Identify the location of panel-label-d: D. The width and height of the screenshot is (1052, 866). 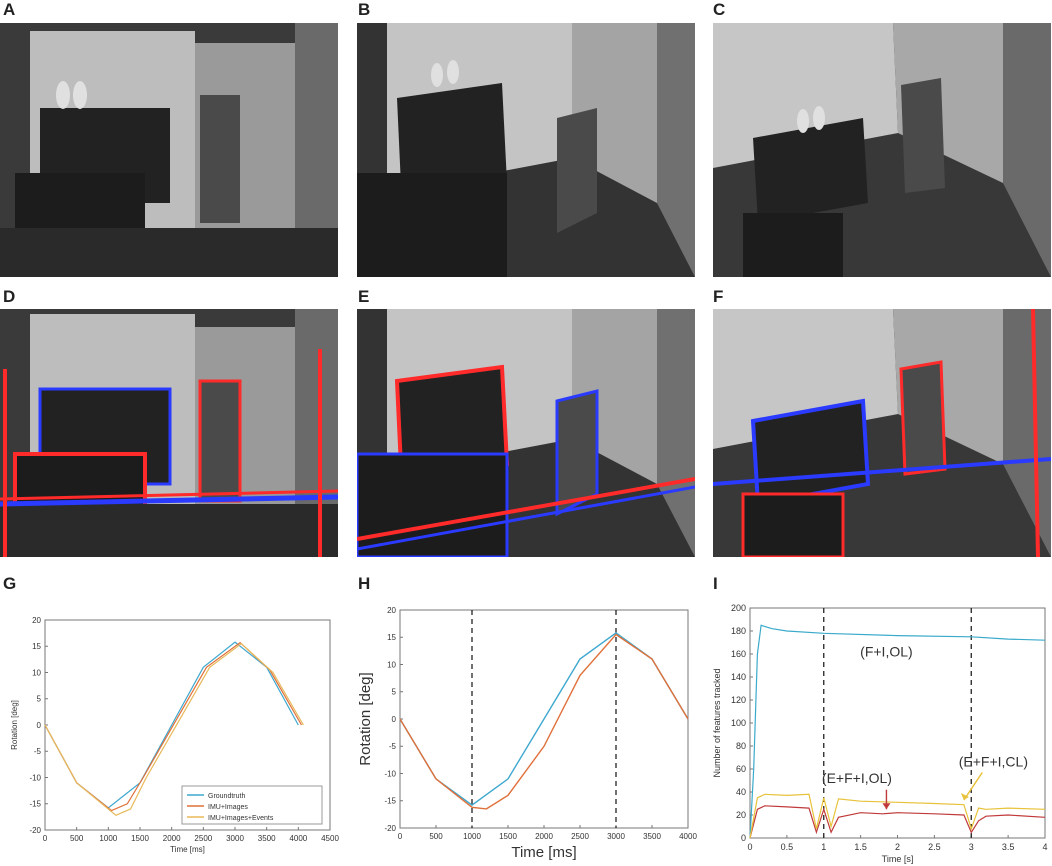
(9, 296).